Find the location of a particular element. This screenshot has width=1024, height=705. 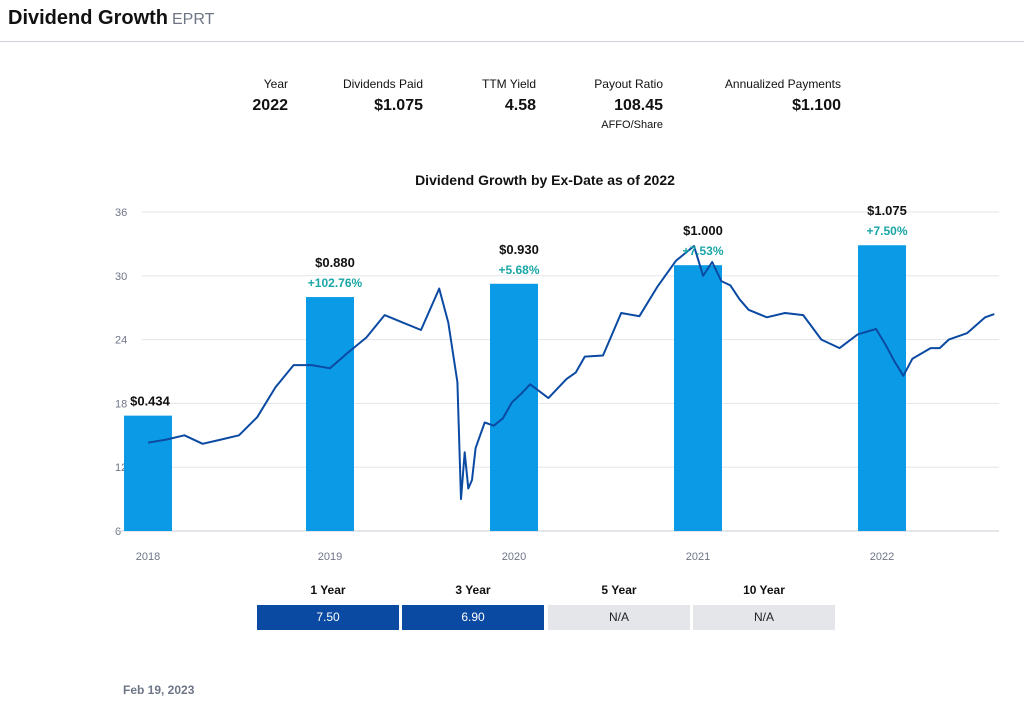

dividend-value-label: $0.880 is located at coordinates (335, 262).